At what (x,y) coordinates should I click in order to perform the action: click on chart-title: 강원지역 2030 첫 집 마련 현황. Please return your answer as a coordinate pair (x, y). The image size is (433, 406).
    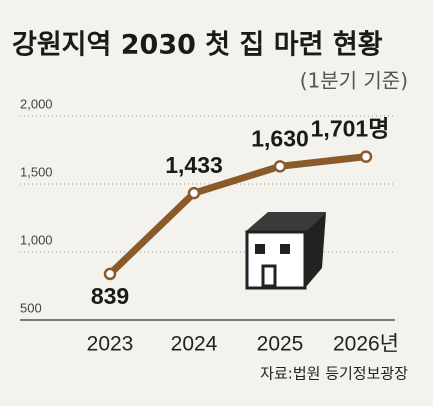
    Looking at the image, I should click on (197, 45).